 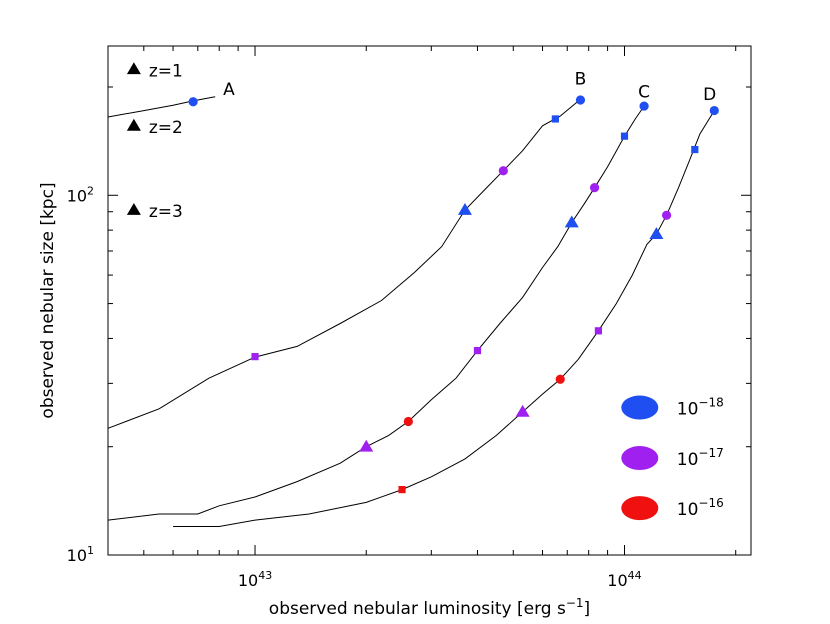 What do you see at coordinates (581, 80) in the screenshot?
I see `series-label-B: B` at bounding box center [581, 80].